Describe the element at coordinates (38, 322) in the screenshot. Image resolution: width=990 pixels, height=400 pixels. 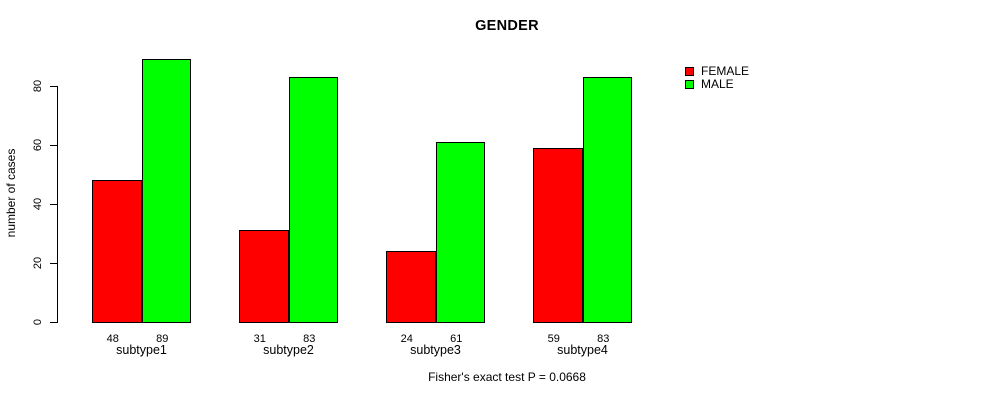
I see `y-axis-tick-label: 0` at that location.